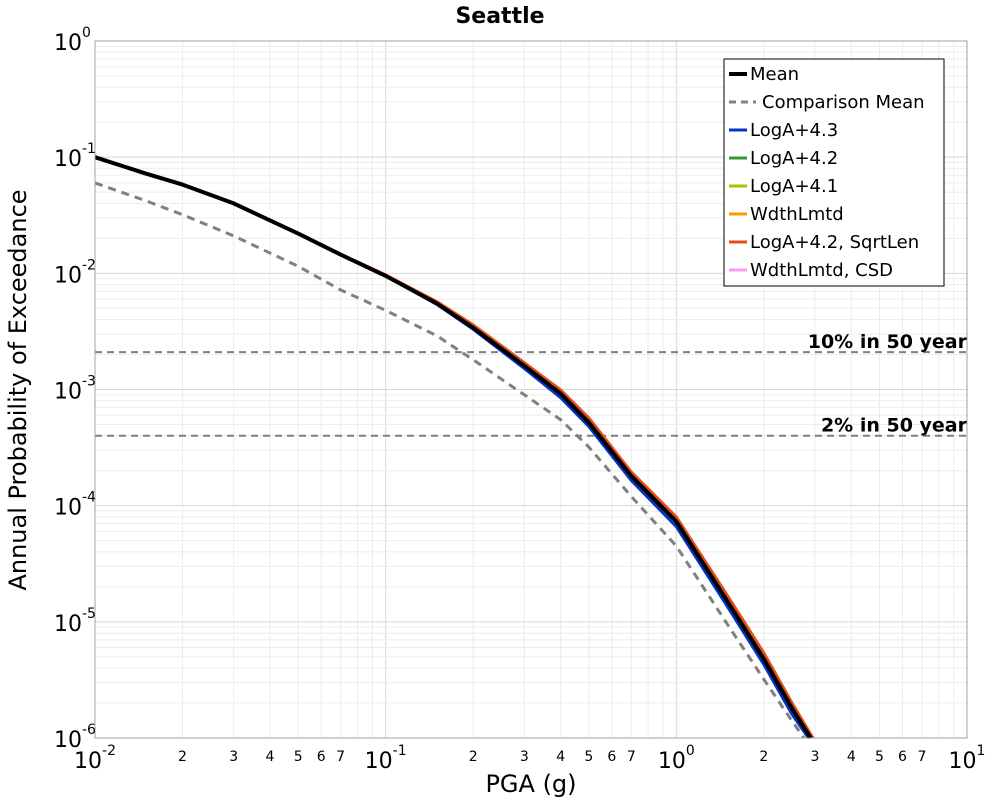 This screenshot has height=800, width=1000. Describe the element at coordinates (499, 16) in the screenshot. I see `chart-title: Seattle` at that location.